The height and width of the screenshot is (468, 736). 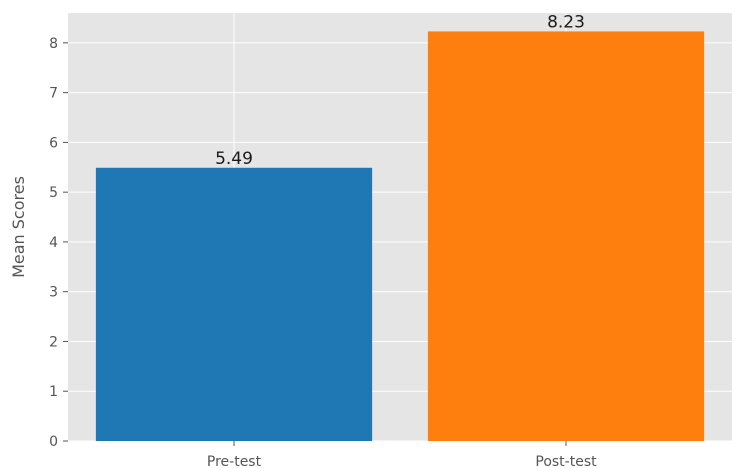 I want to click on y-tick-label: 5, so click(x=53, y=193).